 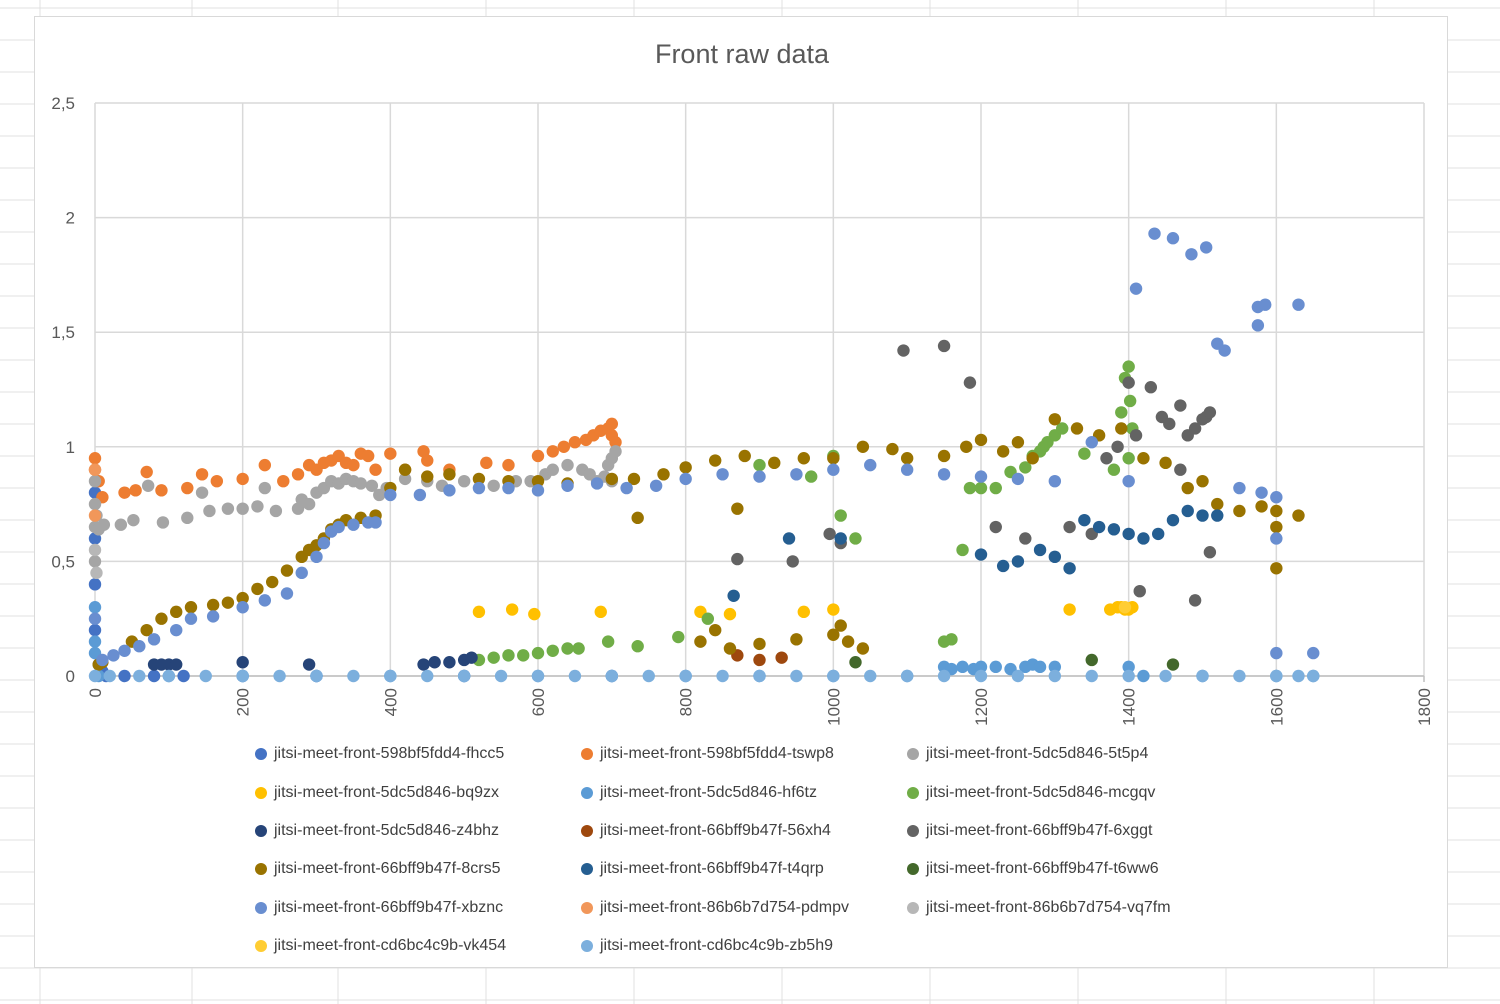 What do you see at coordinates (1072, 792) in the screenshot?
I see `legend-entry: jitsi-meet-front-5dc5d846-mcgqv` at bounding box center [1072, 792].